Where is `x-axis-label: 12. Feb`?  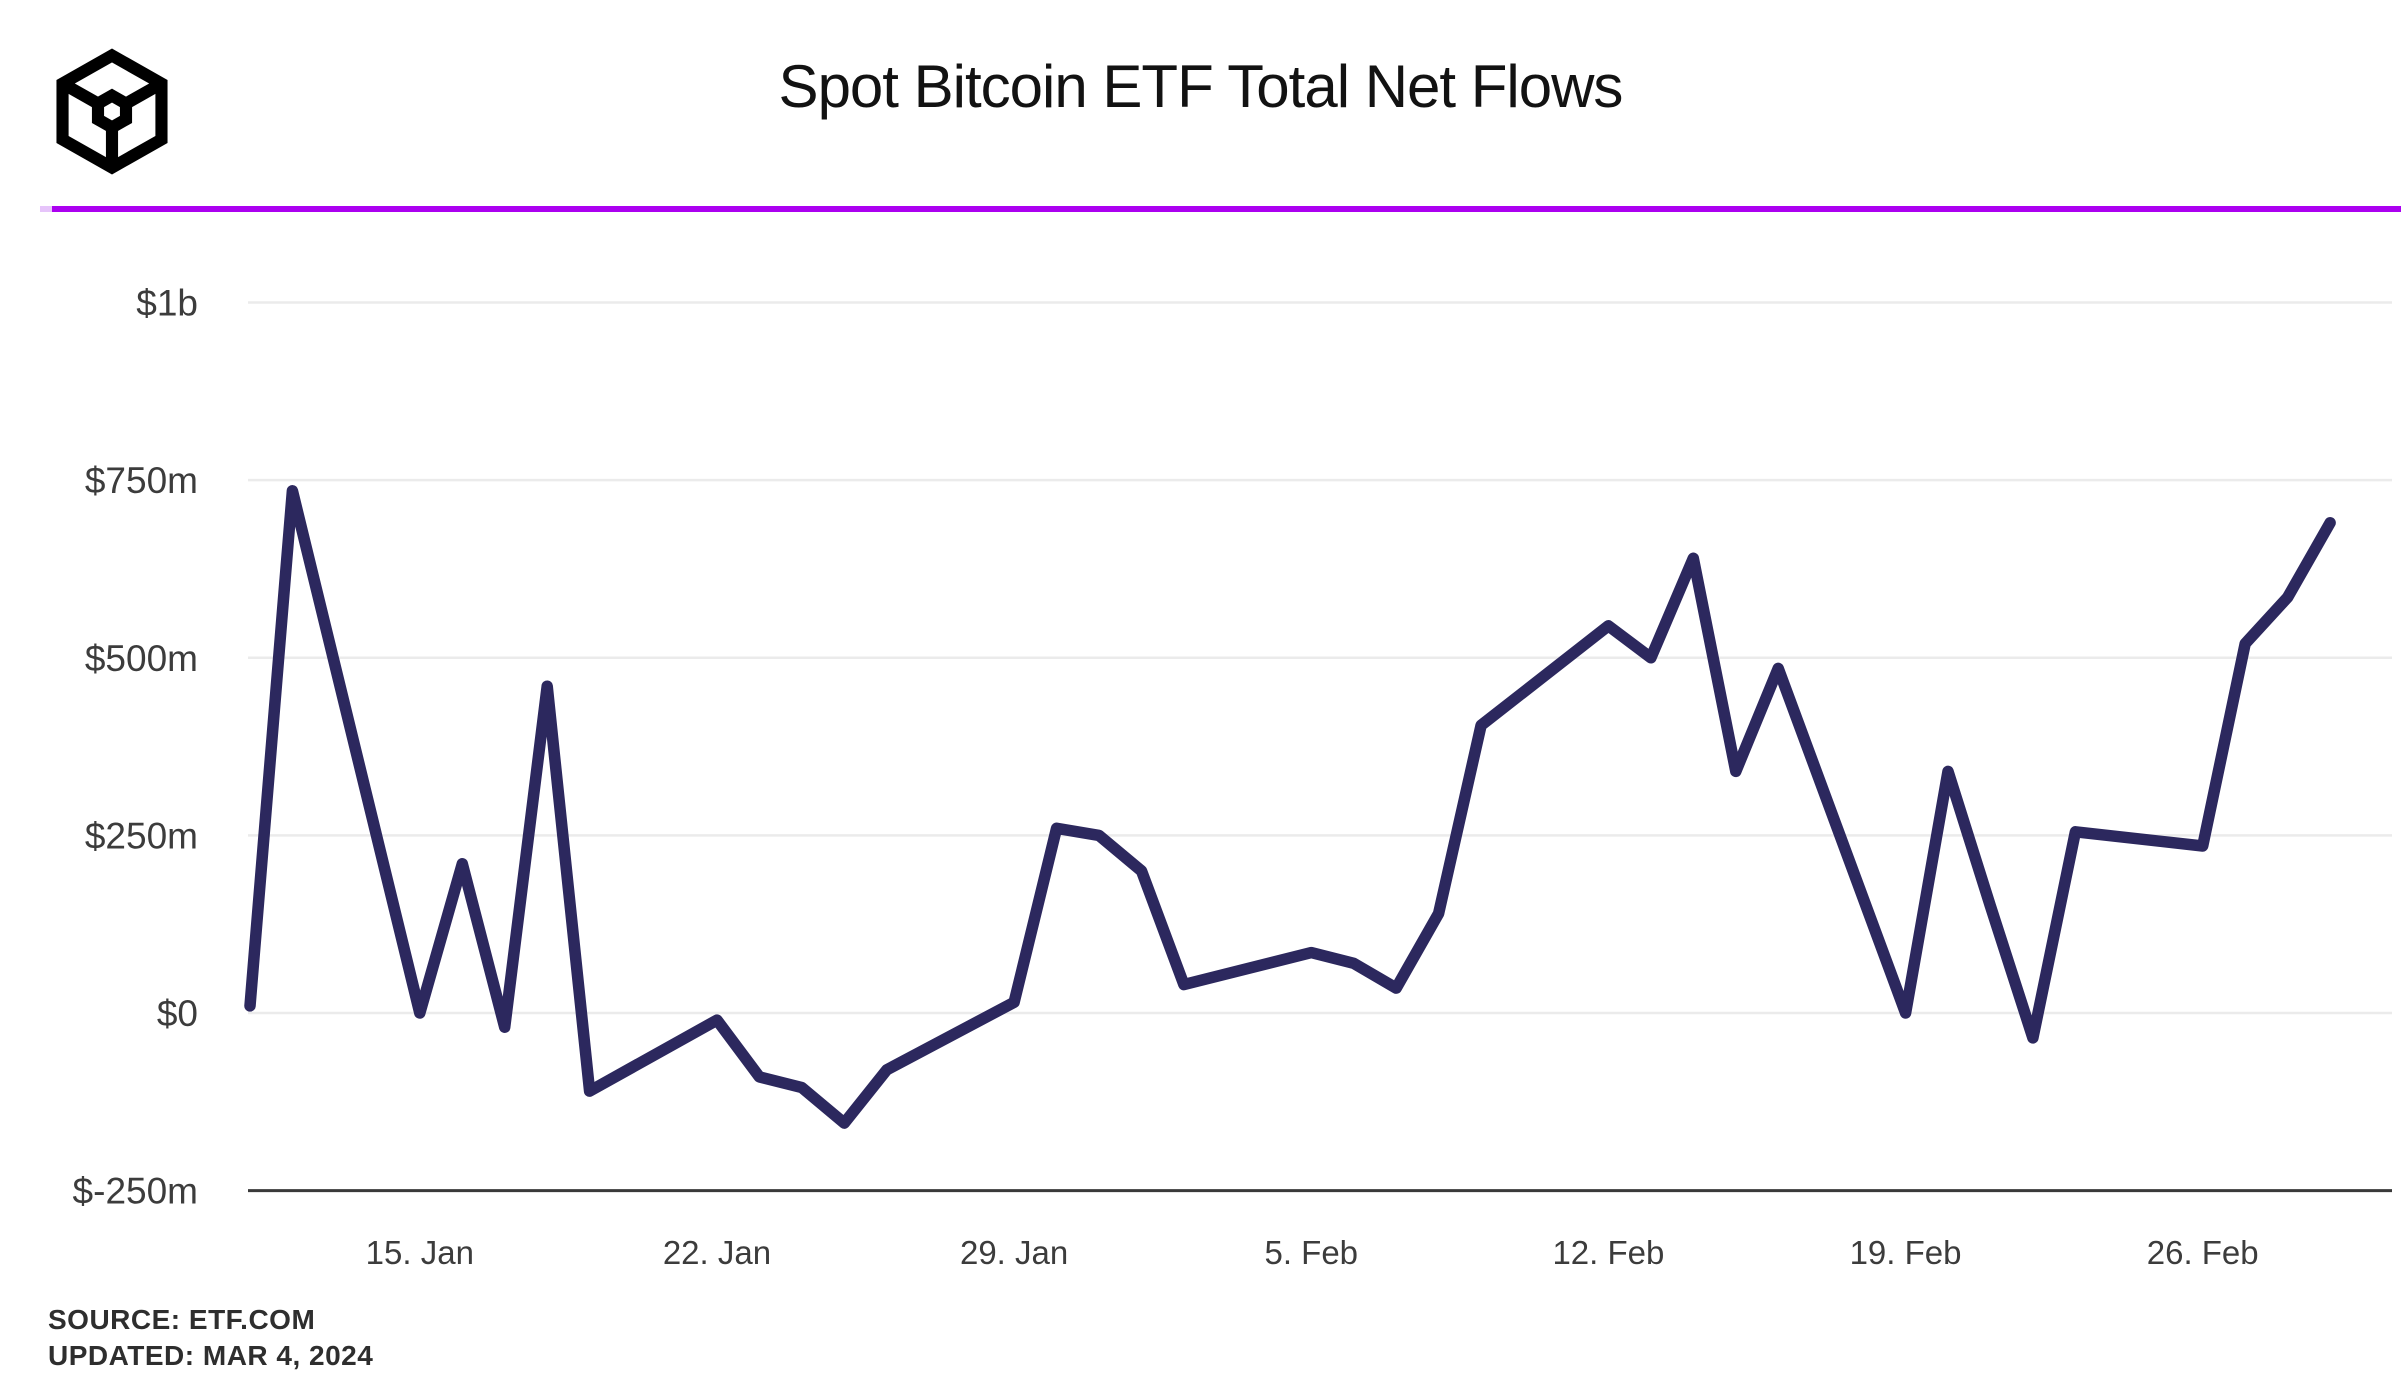
x-axis-label: 12. Feb is located at coordinates (1608, 1252).